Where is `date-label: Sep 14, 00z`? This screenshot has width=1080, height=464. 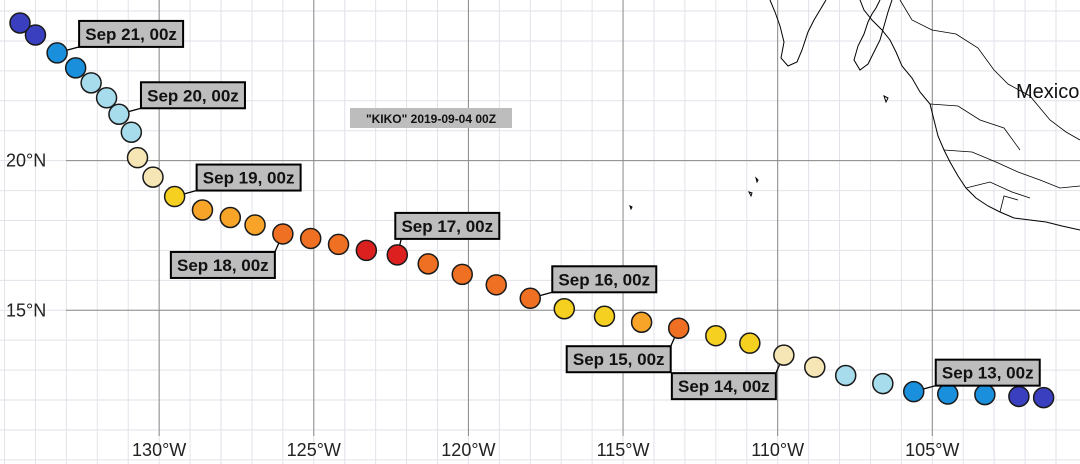
date-label: Sep 14, 00z is located at coordinates (723, 386).